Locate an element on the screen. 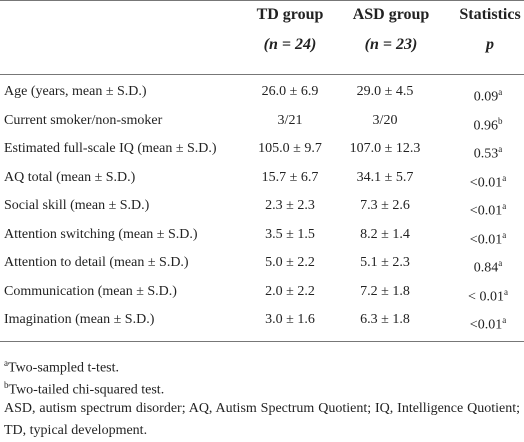 The height and width of the screenshot is (442, 524). asd-value: 8.2 ± 1.4 is located at coordinates (385, 234).